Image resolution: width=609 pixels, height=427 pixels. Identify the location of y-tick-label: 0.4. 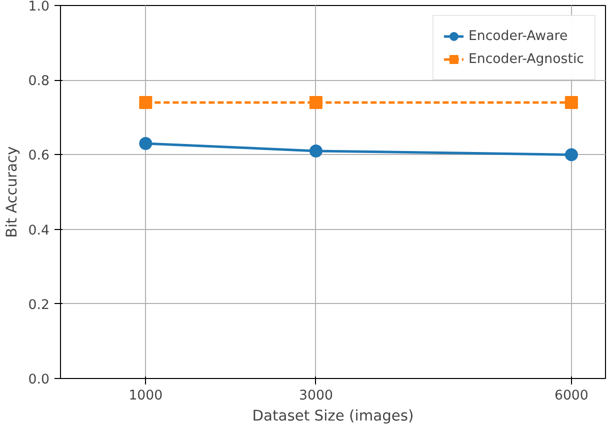
(39, 230).